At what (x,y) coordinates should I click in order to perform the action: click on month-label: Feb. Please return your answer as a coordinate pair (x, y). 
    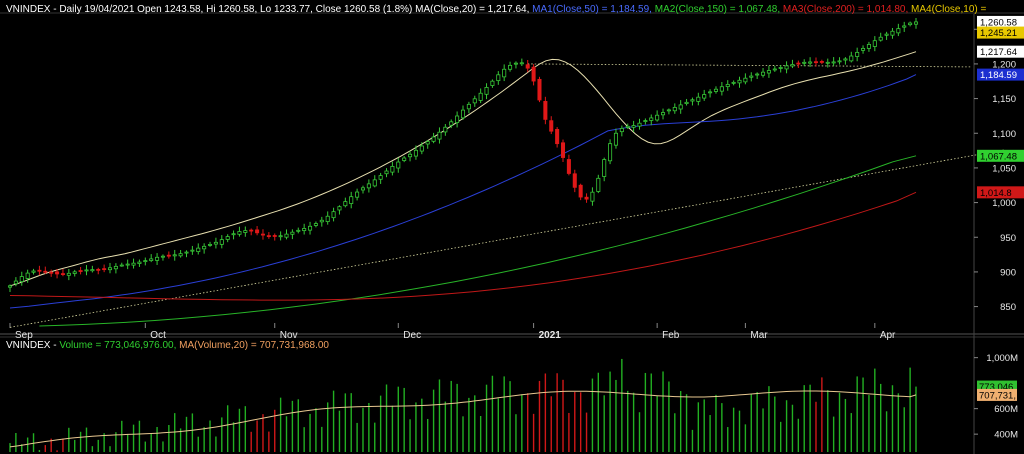
    Looking at the image, I should click on (671, 335).